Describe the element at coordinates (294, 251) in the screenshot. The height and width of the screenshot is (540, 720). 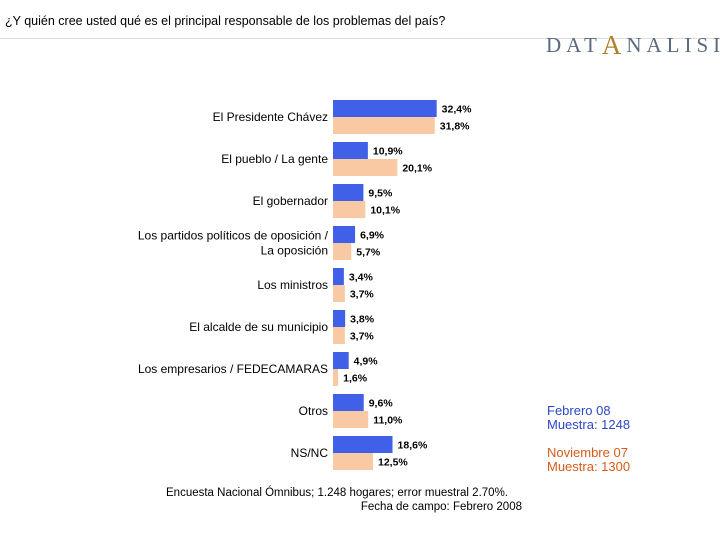
I see `category-label: La oposición` at that location.